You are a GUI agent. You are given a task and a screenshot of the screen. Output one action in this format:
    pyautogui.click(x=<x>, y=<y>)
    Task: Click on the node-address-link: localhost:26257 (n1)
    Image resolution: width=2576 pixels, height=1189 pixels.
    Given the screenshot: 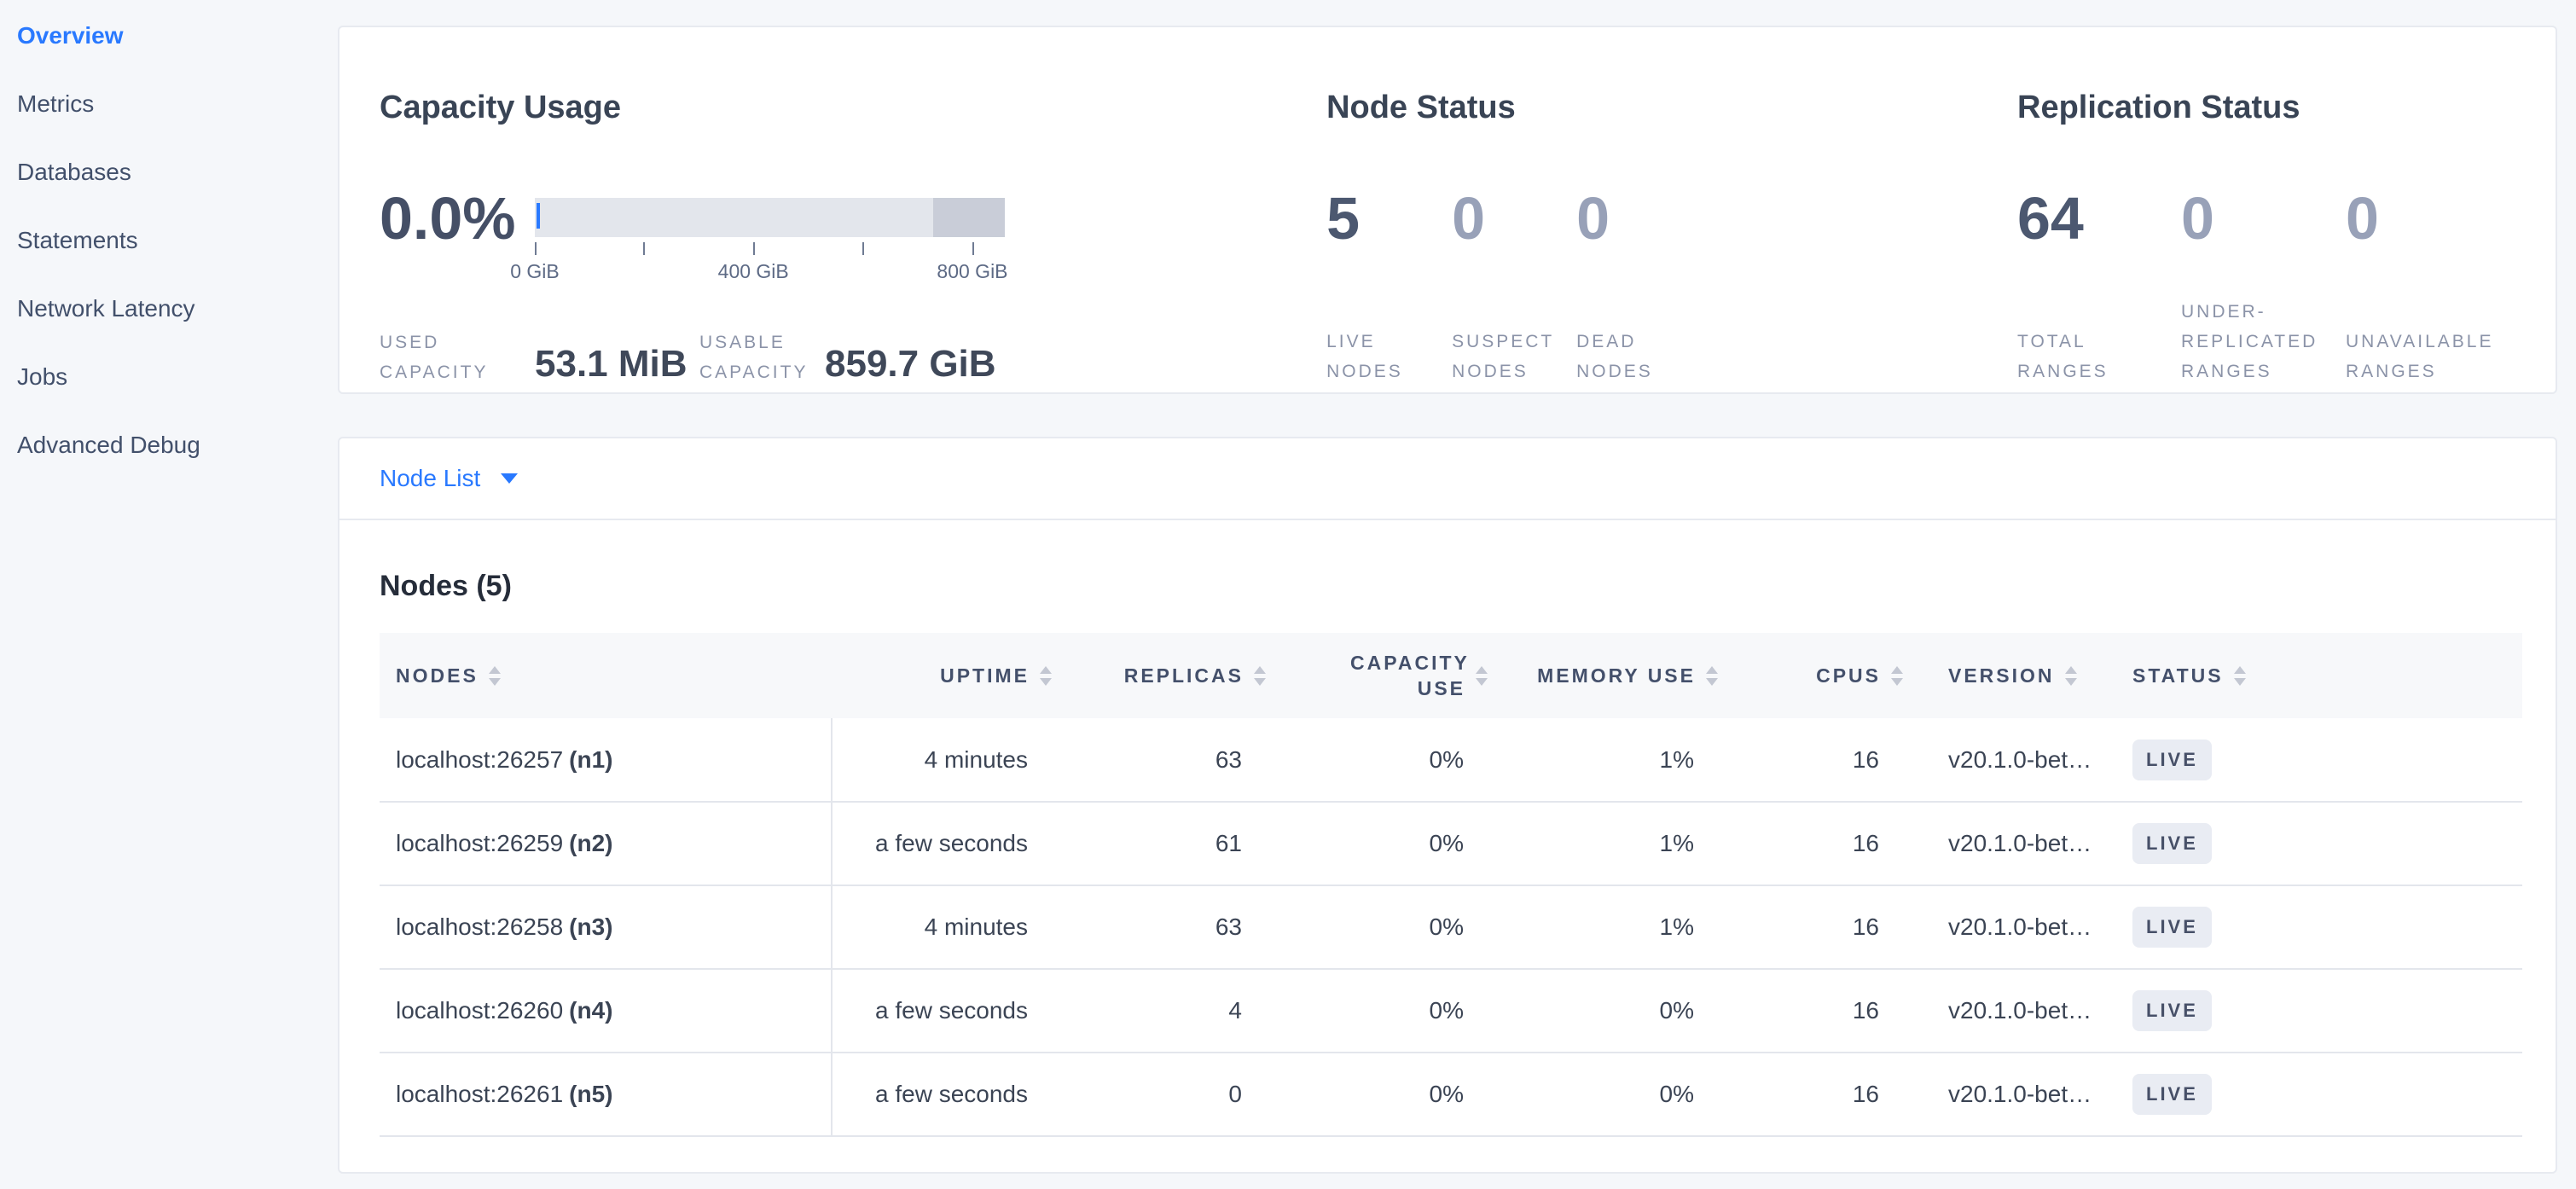 What is the action you would take?
    pyautogui.click(x=504, y=759)
    